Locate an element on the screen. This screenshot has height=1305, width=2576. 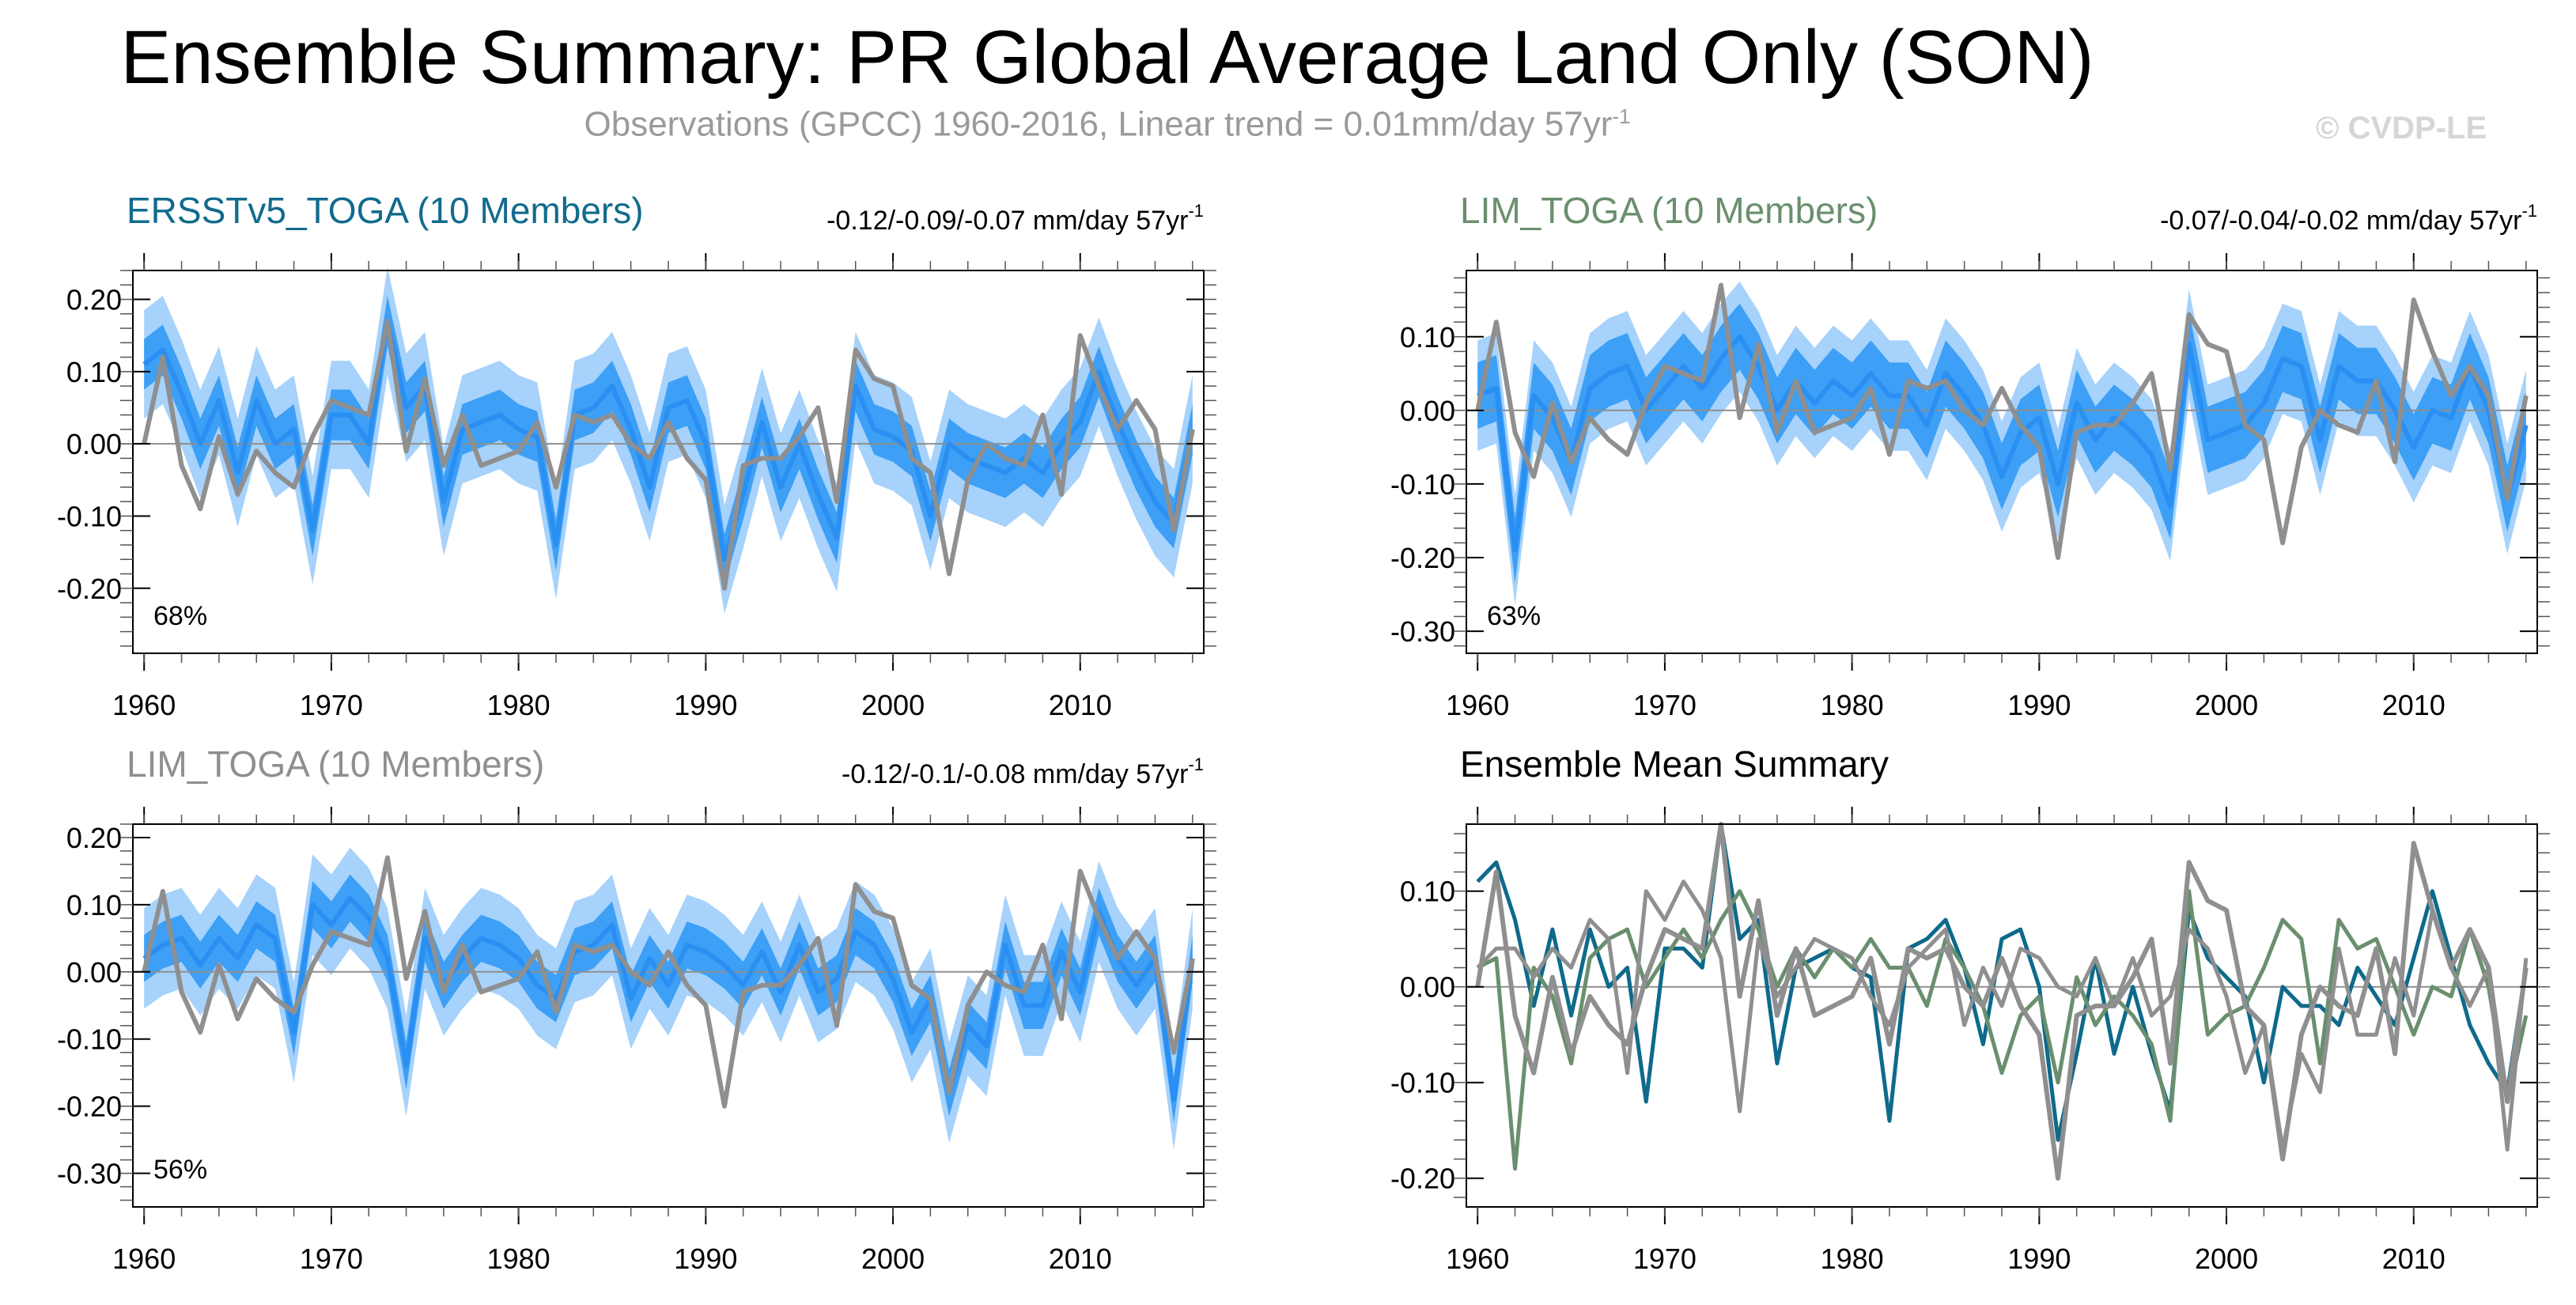
percent-label: 56% is located at coordinates (180, 1170).